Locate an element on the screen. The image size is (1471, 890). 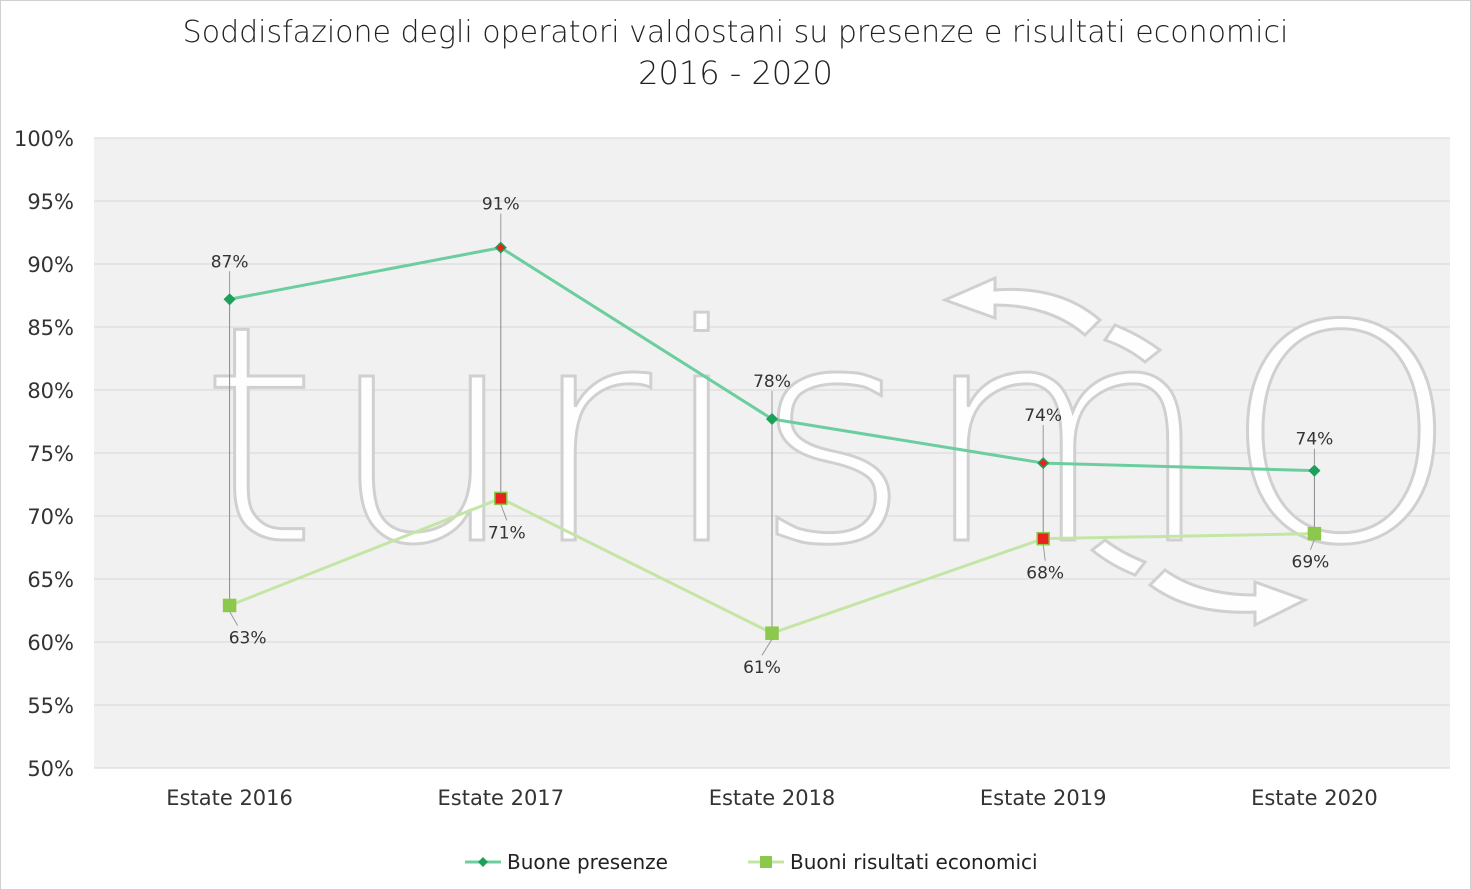
data-label: 78% is located at coordinates (772, 382).